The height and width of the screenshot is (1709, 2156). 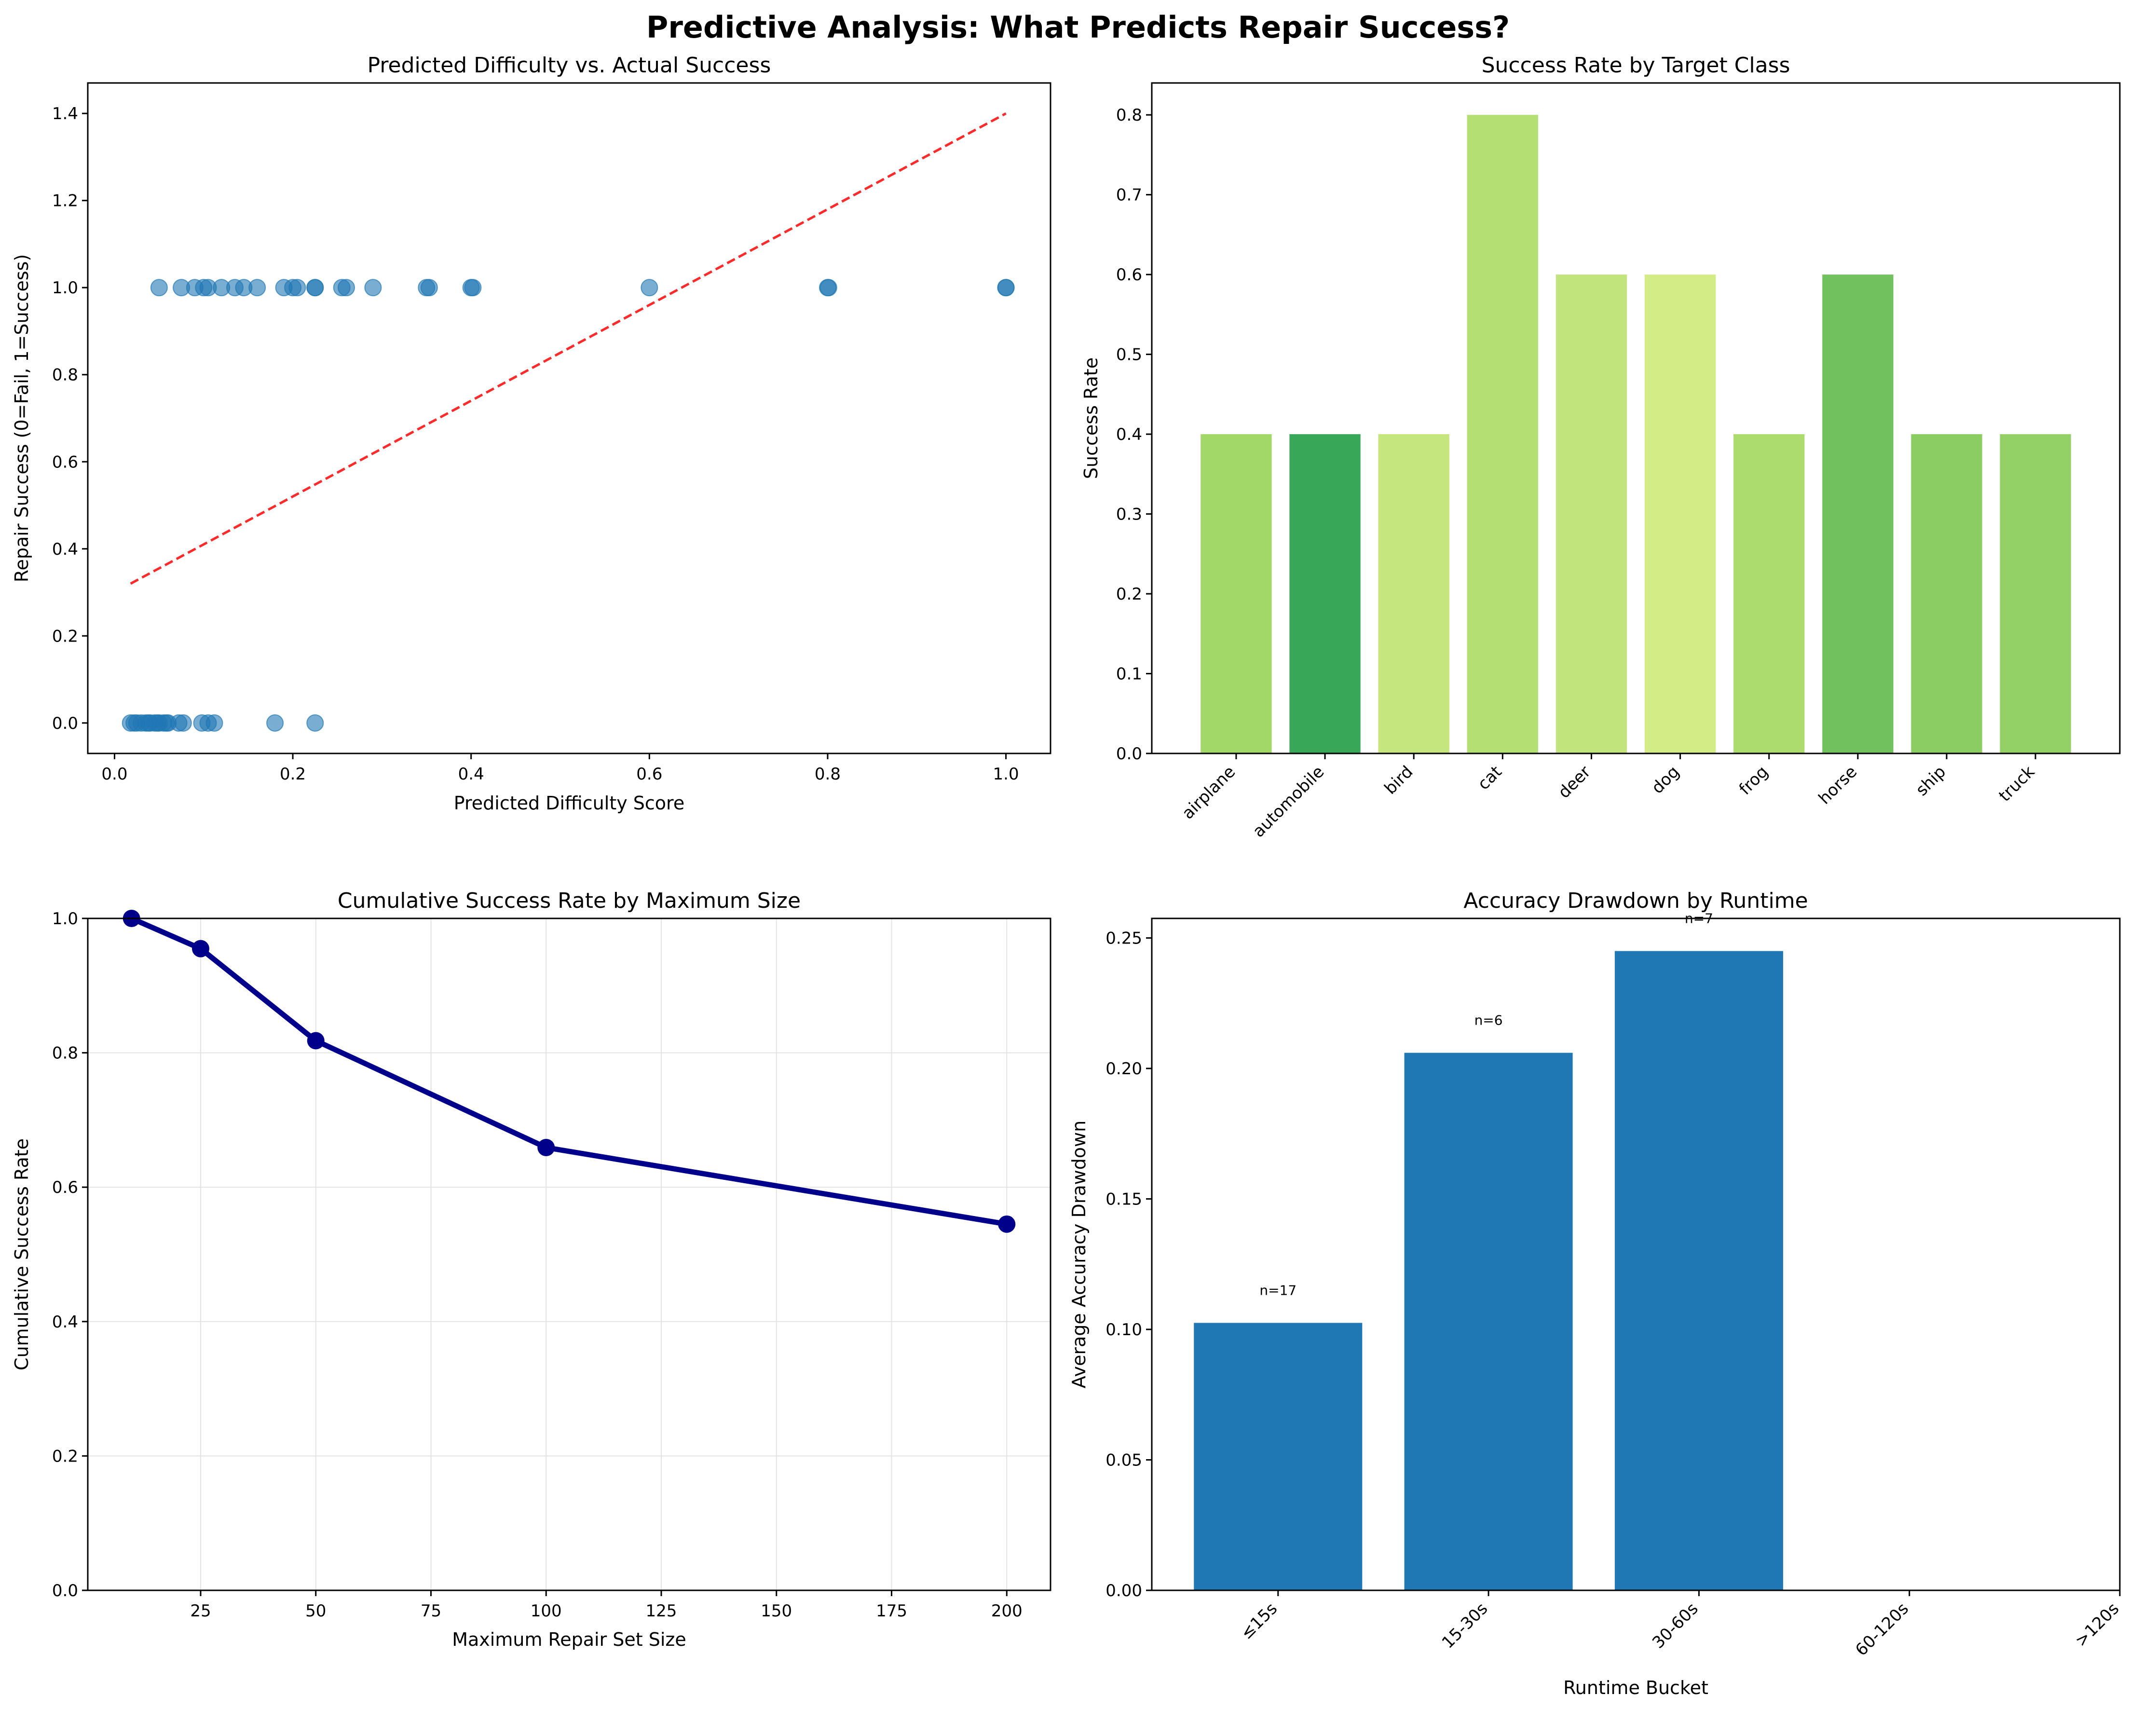 I want to click on x-axis-label: Maximum Repair Set Size, so click(x=569, y=1639).